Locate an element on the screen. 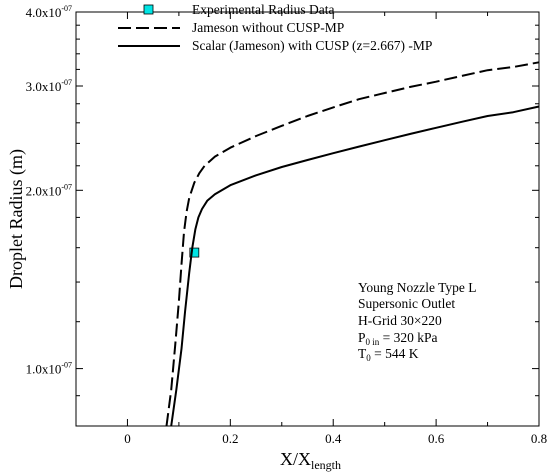 Image resolution: width=550 pixels, height=473 pixels. legend-label-experimental: Experimental Radius Data is located at coordinates (263, 9).